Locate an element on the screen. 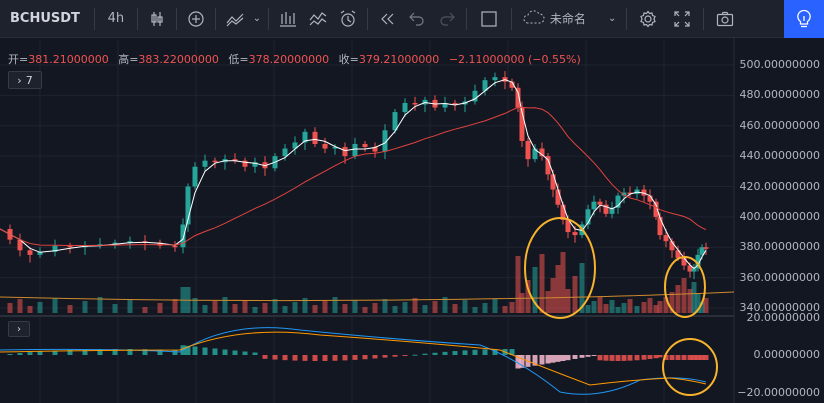  high-label: 高= is located at coordinates (128, 59).